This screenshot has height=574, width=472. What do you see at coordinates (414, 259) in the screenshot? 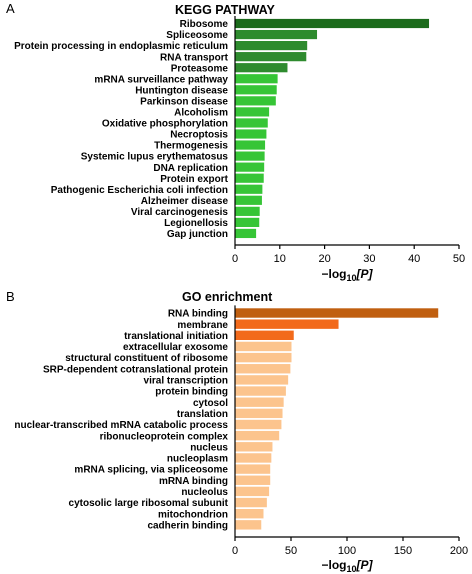
I see `x-tick-label: 40` at bounding box center [414, 259].